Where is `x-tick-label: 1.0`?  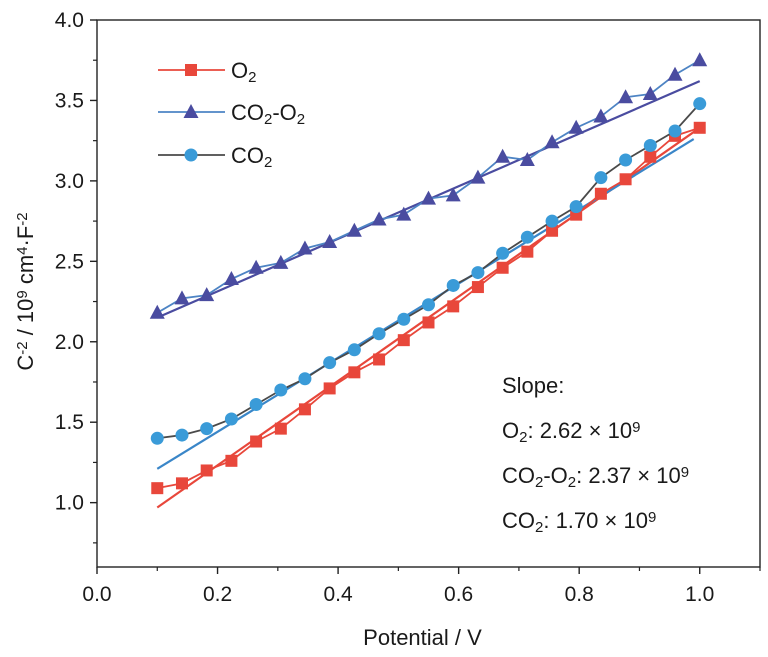 x-tick-label: 1.0 is located at coordinates (699, 594).